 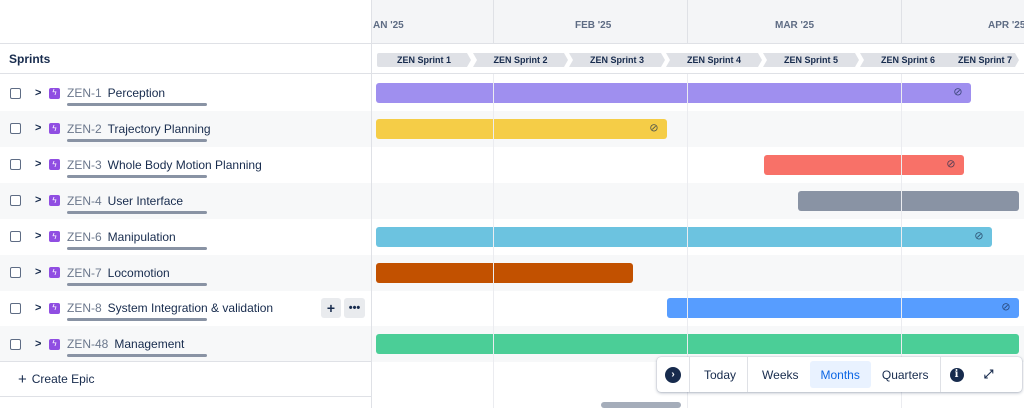 I want to click on sprint-chip: ZEN Sprint 6, so click(x=908, y=60).